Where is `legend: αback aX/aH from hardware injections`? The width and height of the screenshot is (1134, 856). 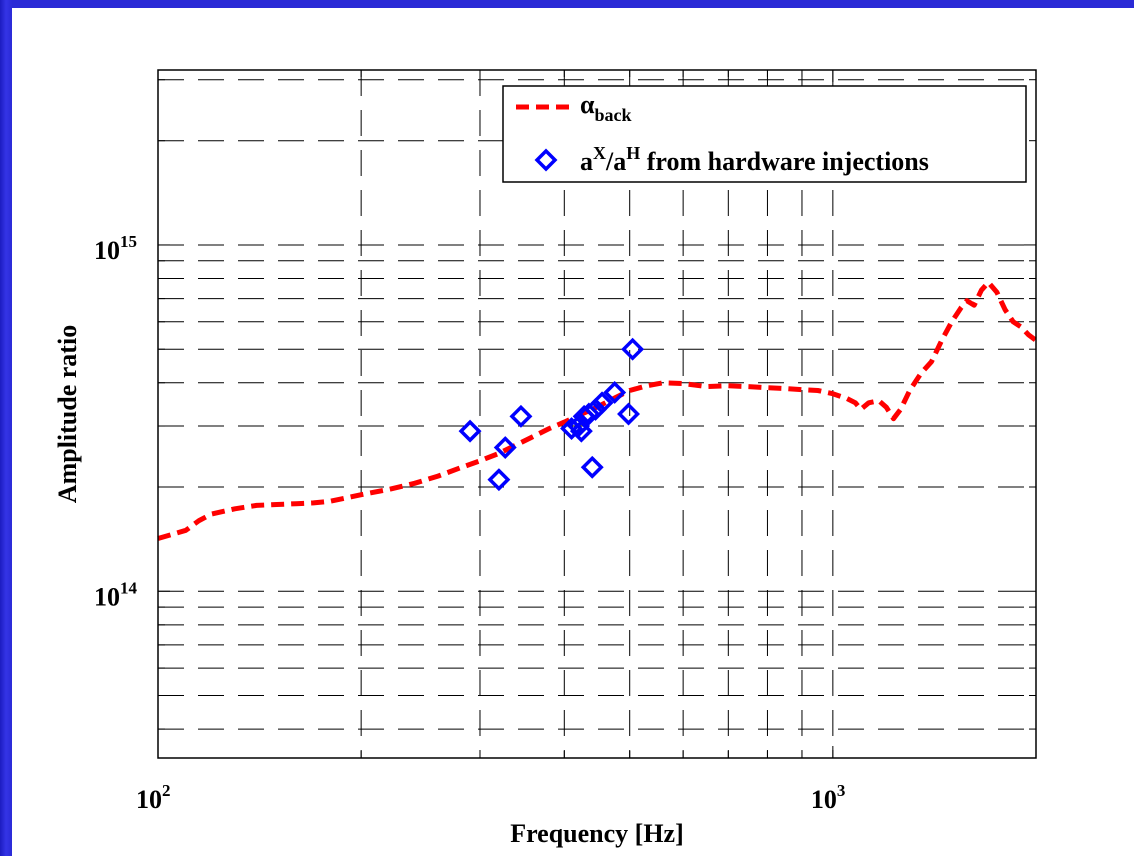
legend: αback aX/aH from hardware injections is located at coordinates (764, 134).